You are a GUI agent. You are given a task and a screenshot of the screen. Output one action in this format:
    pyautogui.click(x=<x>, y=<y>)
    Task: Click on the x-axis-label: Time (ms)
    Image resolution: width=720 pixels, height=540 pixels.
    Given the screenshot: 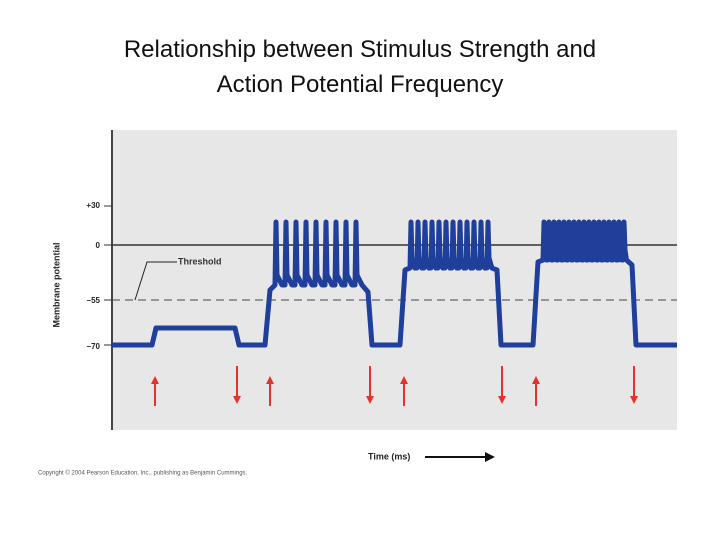 What is the action you would take?
    pyautogui.click(x=389, y=456)
    